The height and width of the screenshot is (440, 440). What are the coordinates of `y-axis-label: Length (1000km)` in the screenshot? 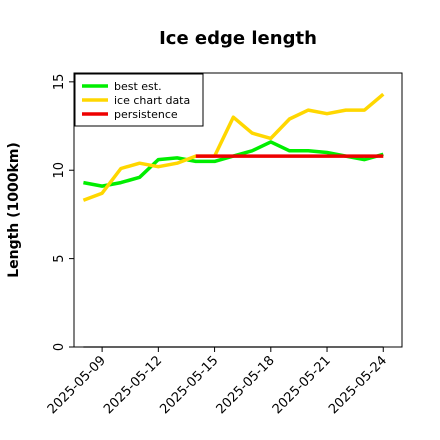 It's located at (14, 210).